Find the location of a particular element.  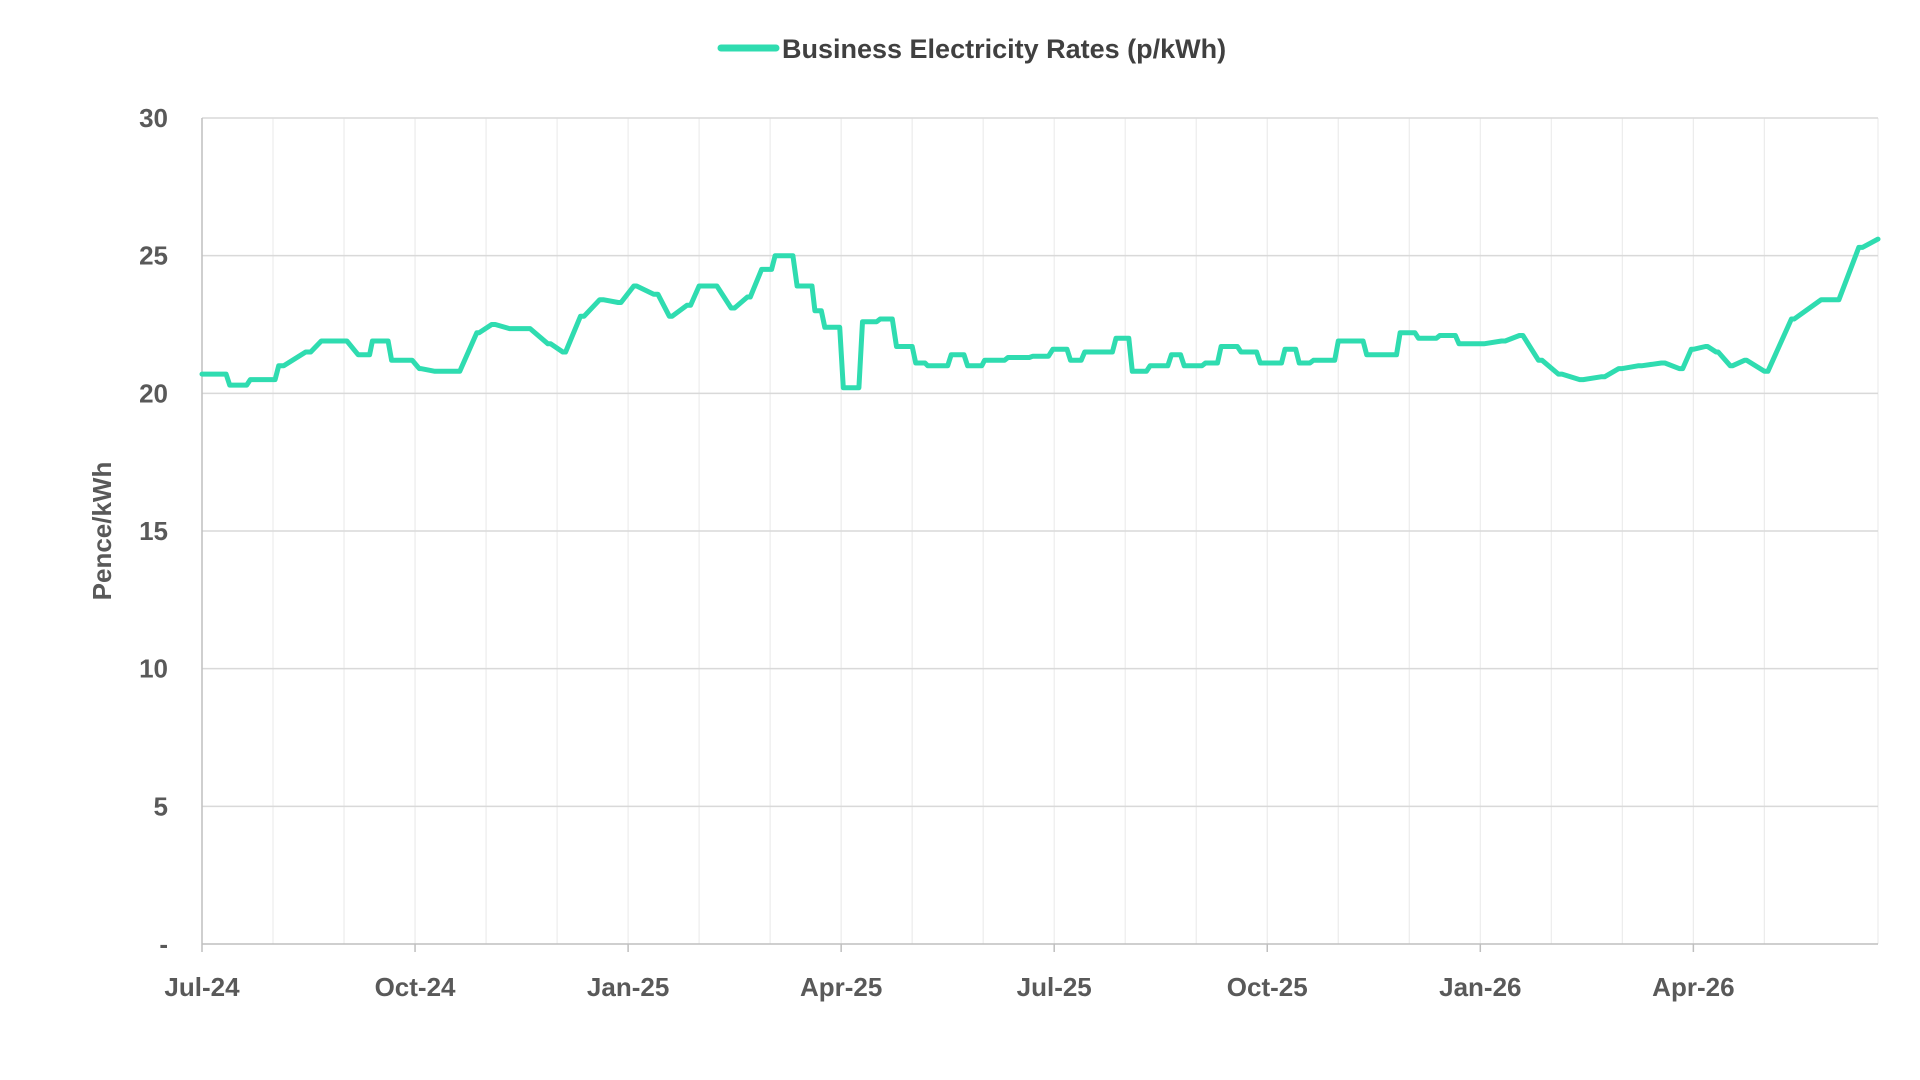

y-tick-label: 10 is located at coordinates (153, 669).